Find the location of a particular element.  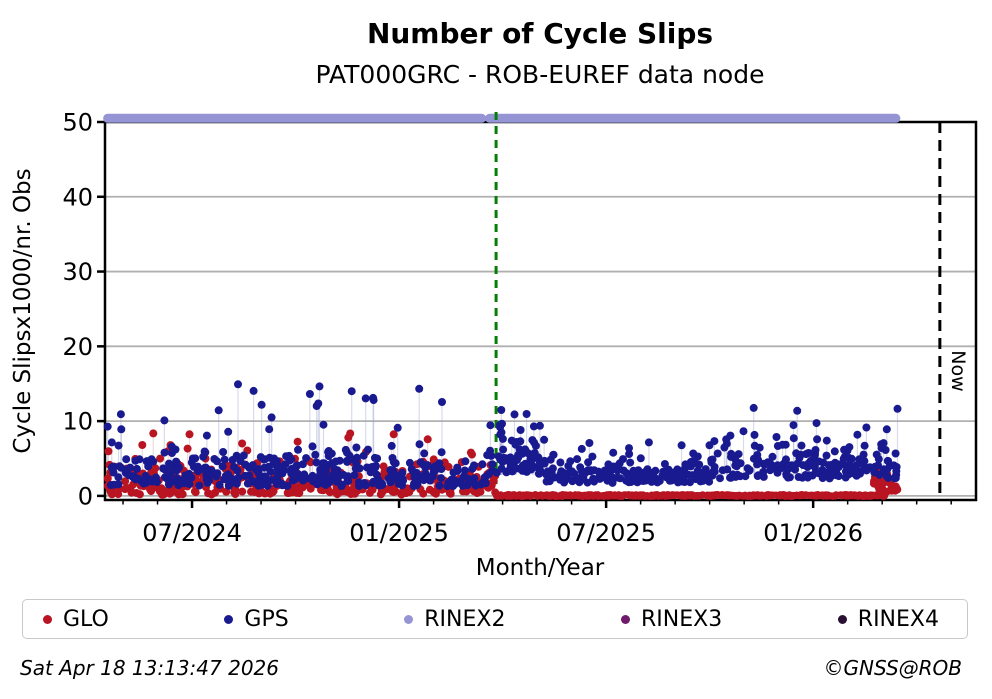

legend-item-rinex3: RINEX3 is located at coordinates (671, 619).